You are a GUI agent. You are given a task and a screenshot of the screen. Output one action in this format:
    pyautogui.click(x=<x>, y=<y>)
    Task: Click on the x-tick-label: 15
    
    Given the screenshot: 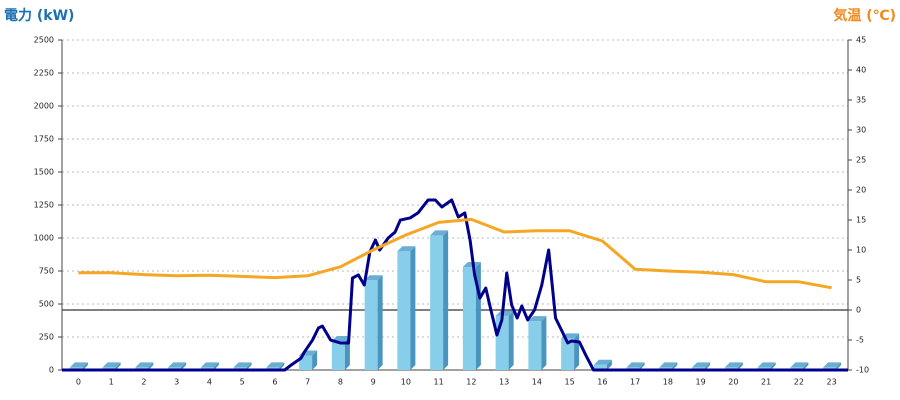 What is the action you would take?
    pyautogui.click(x=570, y=382)
    